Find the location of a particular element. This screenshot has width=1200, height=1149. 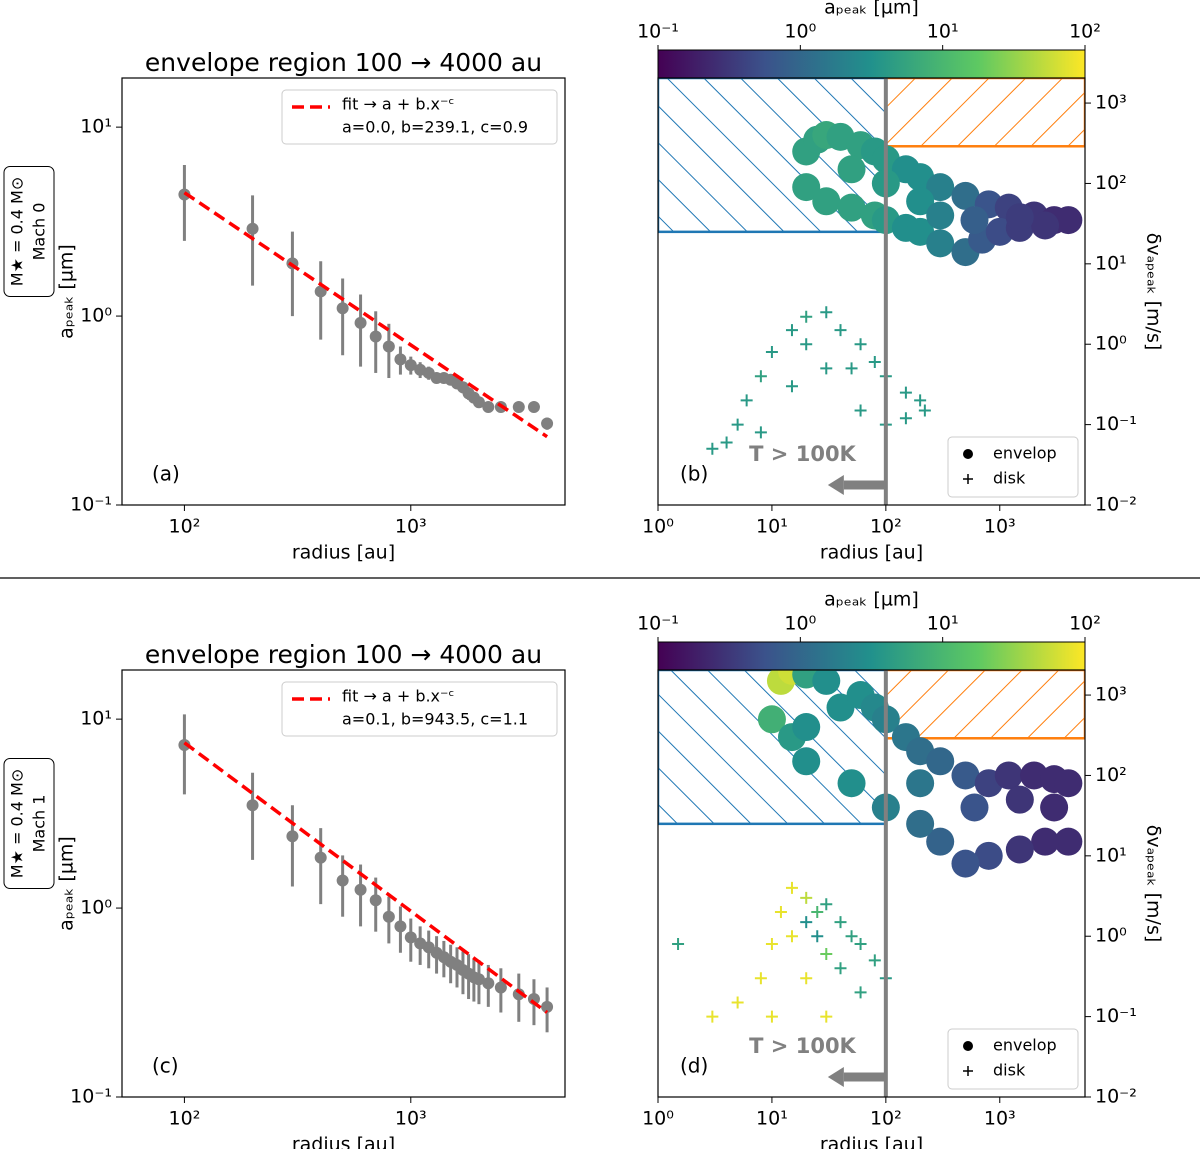

legend-label: fit → a + b.x⁻ᶜ is located at coordinates (398, 696).